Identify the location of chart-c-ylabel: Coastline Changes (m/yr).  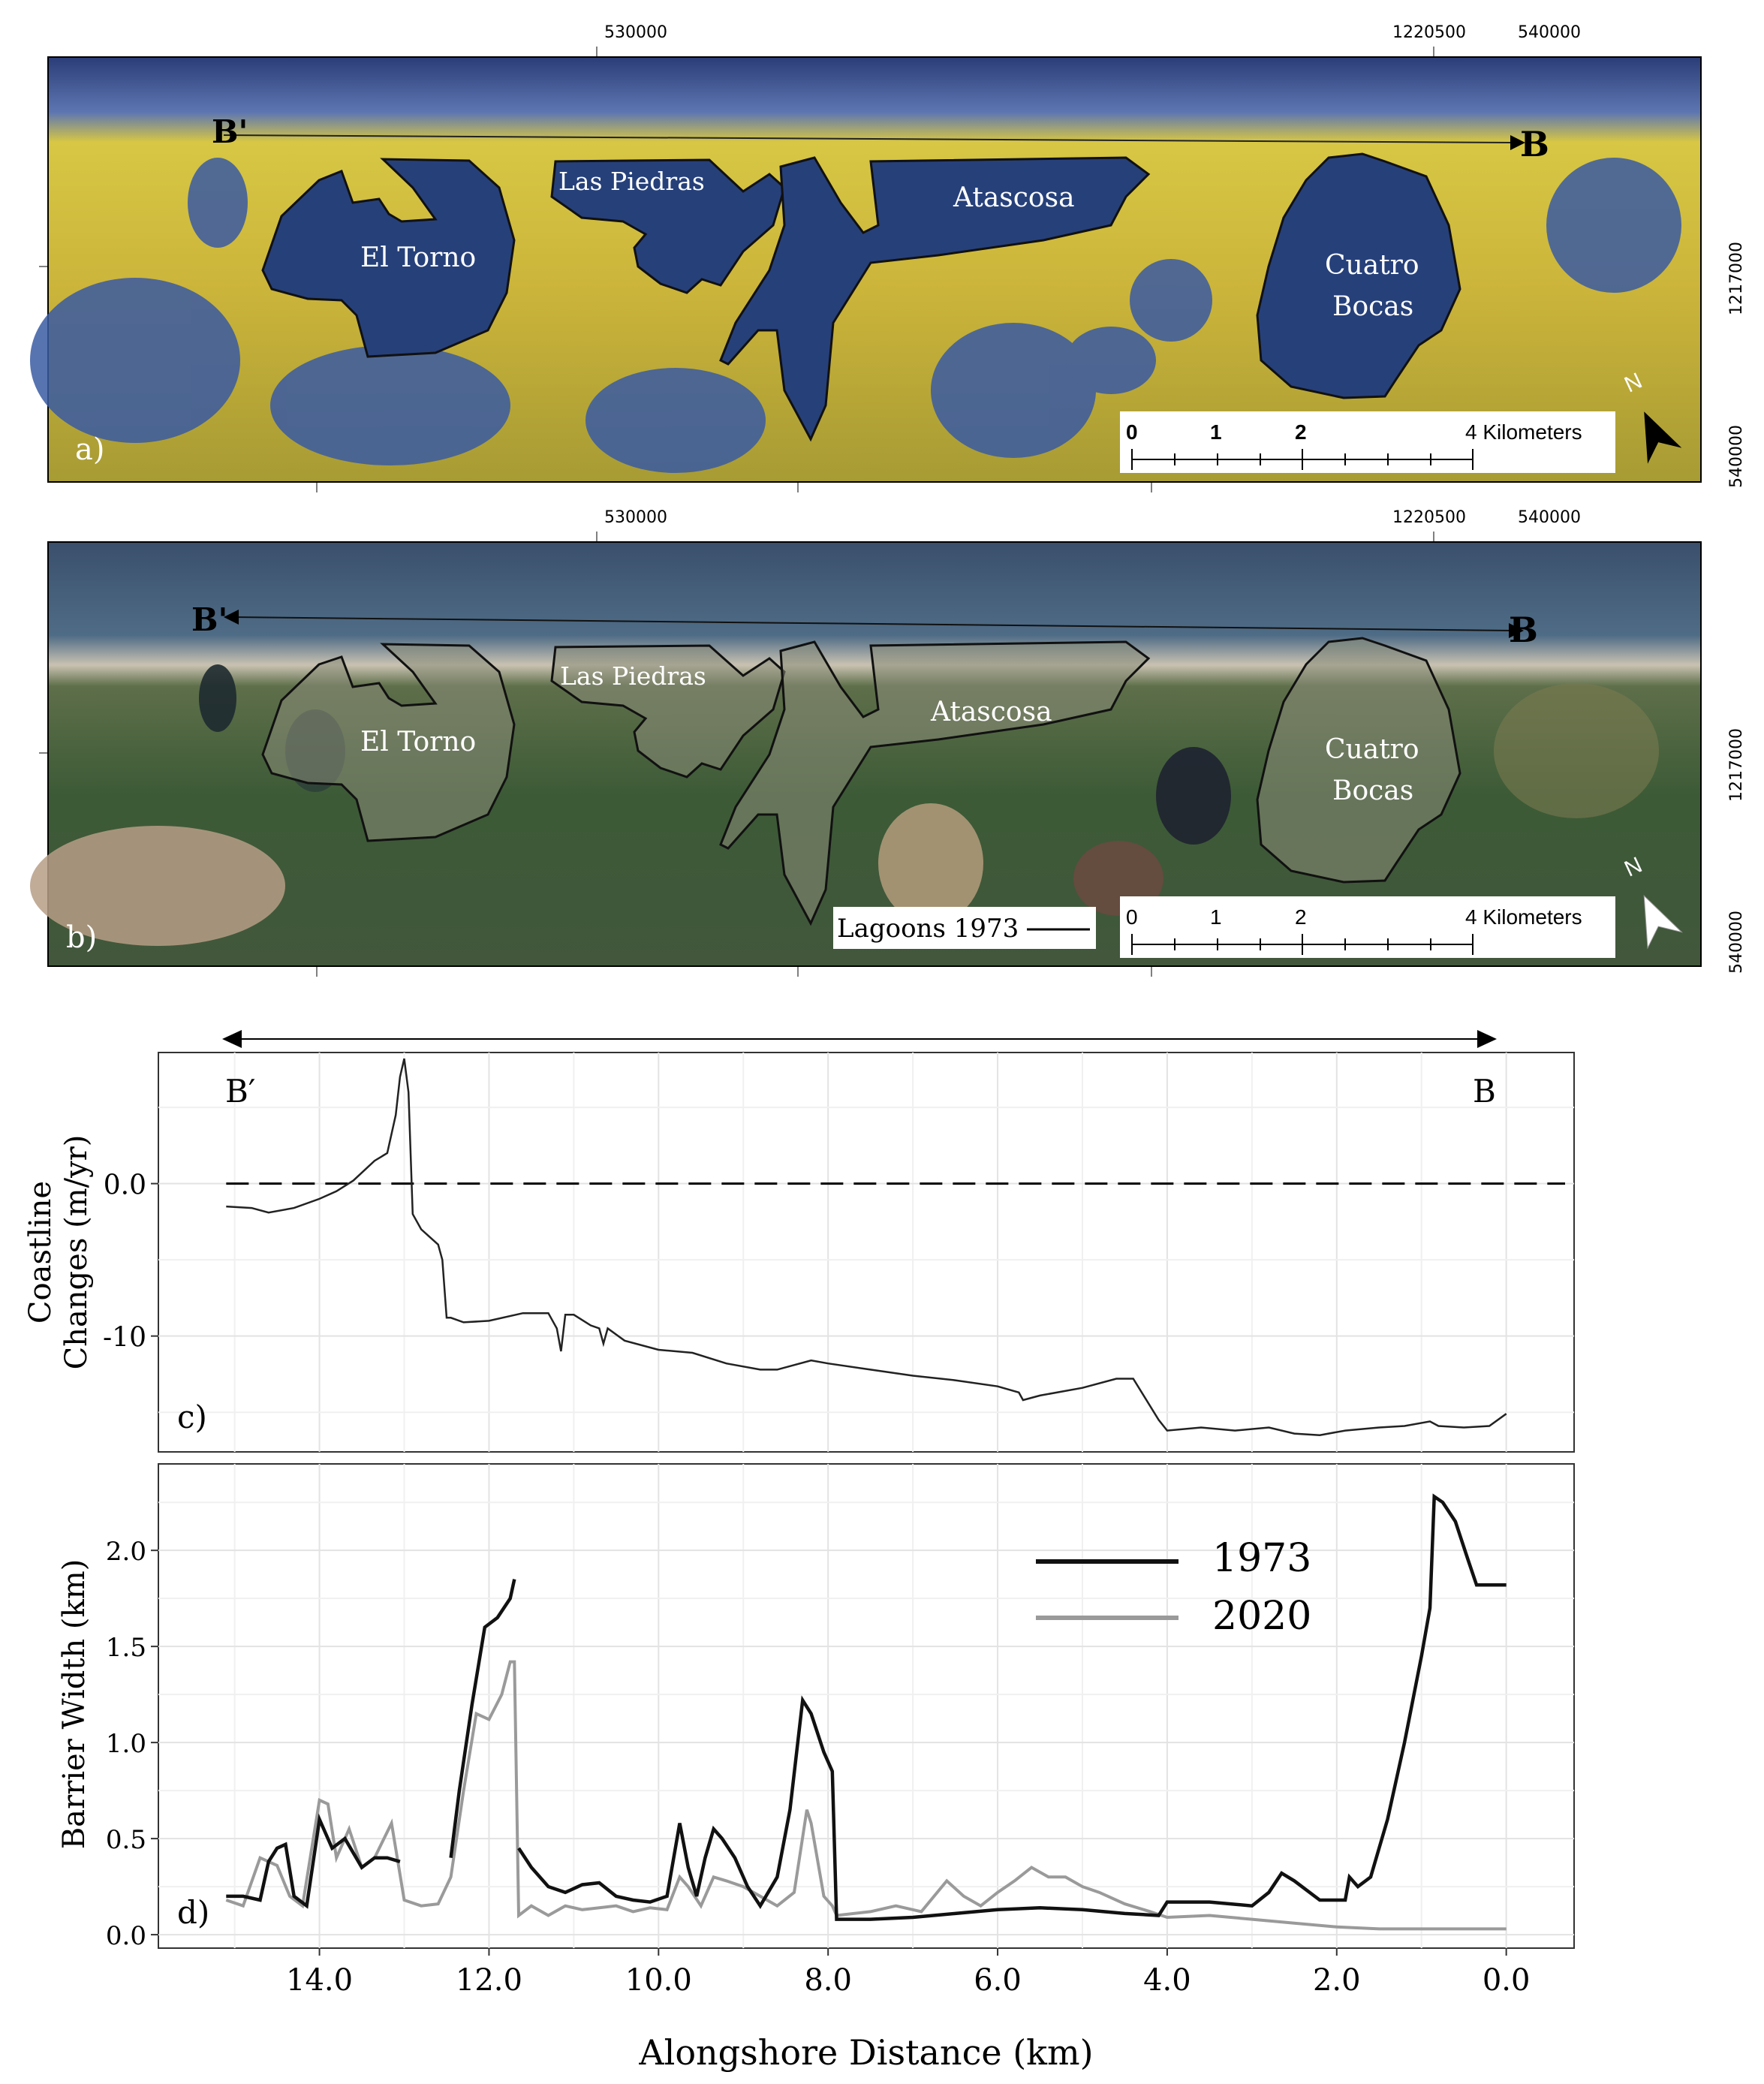
(58, 1252).